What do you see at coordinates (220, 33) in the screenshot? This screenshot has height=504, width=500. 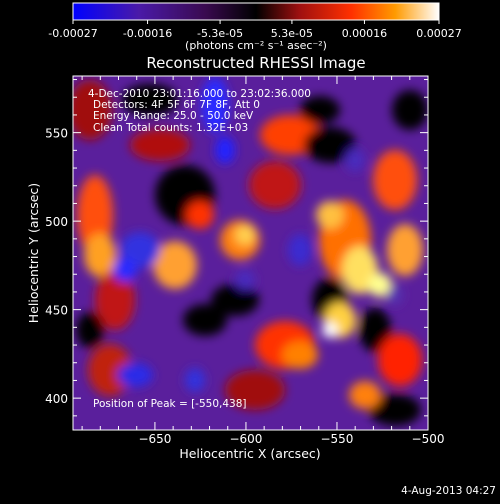 I see `colorbar-tick-label: -5.3e-05` at bounding box center [220, 33].